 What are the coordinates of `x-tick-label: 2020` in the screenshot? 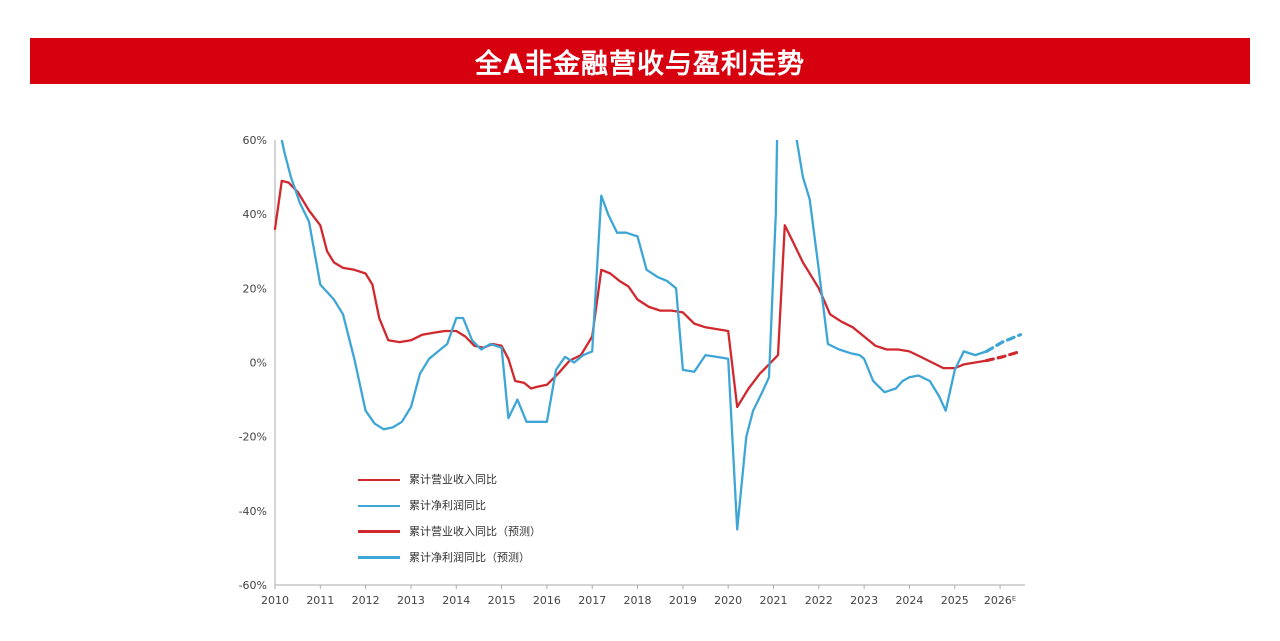 It's located at (728, 600).